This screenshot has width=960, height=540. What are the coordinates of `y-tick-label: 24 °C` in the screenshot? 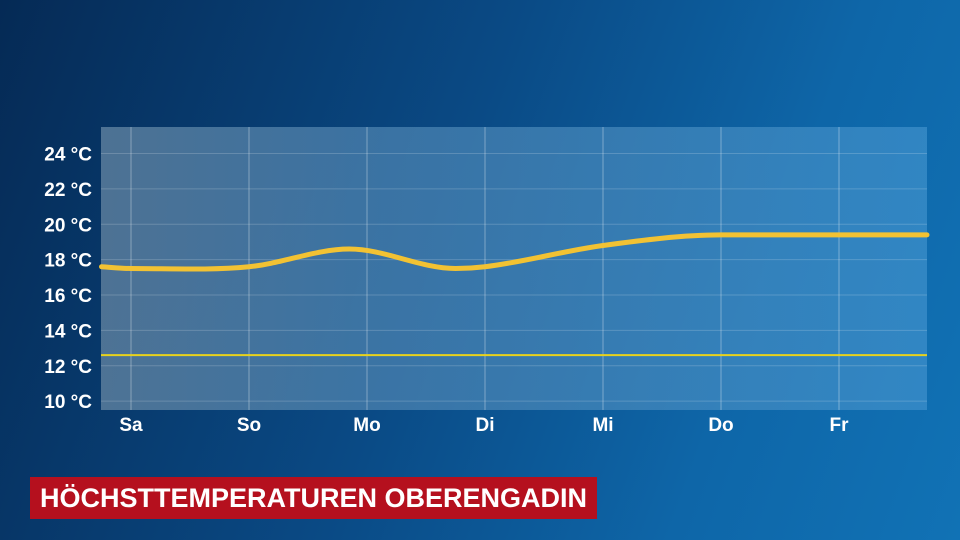 It's located at (68, 155).